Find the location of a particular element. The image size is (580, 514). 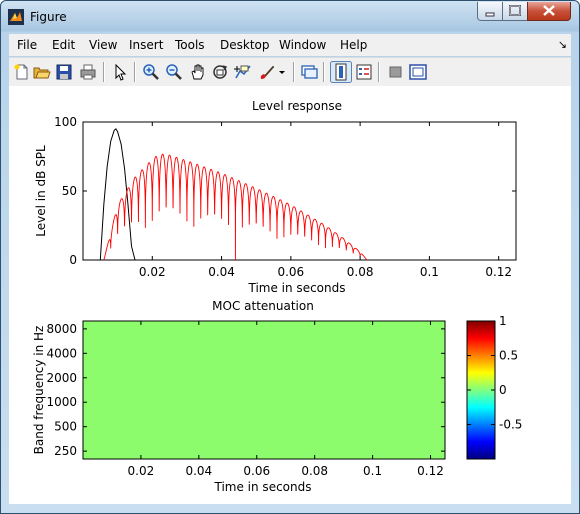

print-icon is located at coordinates (88, 72).